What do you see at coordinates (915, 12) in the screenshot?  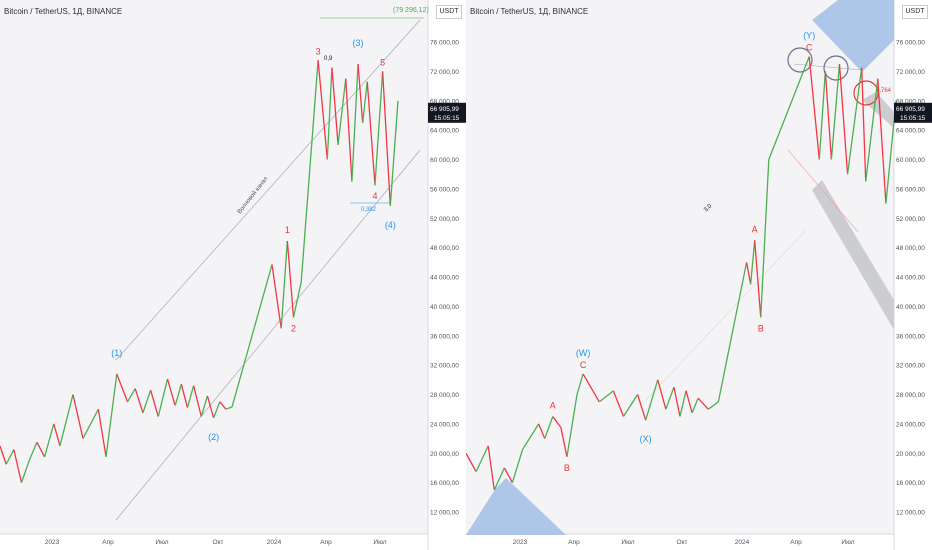 I see `currency-button-right: USDT` at bounding box center [915, 12].